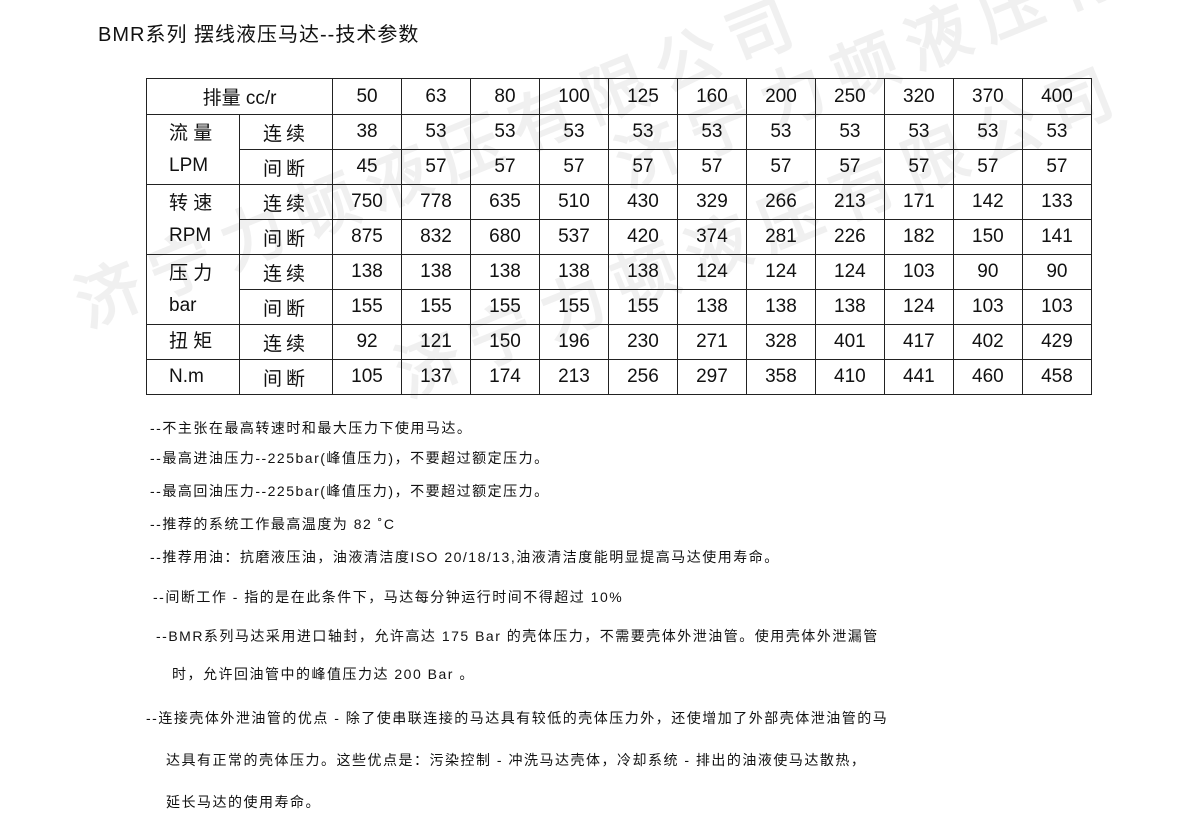 The image size is (1177, 830). Describe the element at coordinates (711, 237) in the screenshot. I see `value-cell: 374` at that location.